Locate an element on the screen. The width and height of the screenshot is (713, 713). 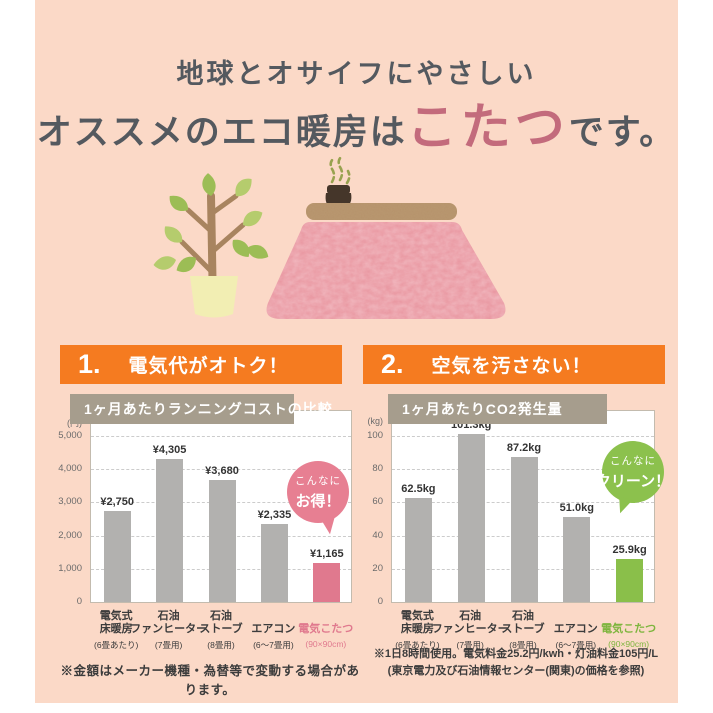
section-1-number: 1. is located at coordinates (89, 364).